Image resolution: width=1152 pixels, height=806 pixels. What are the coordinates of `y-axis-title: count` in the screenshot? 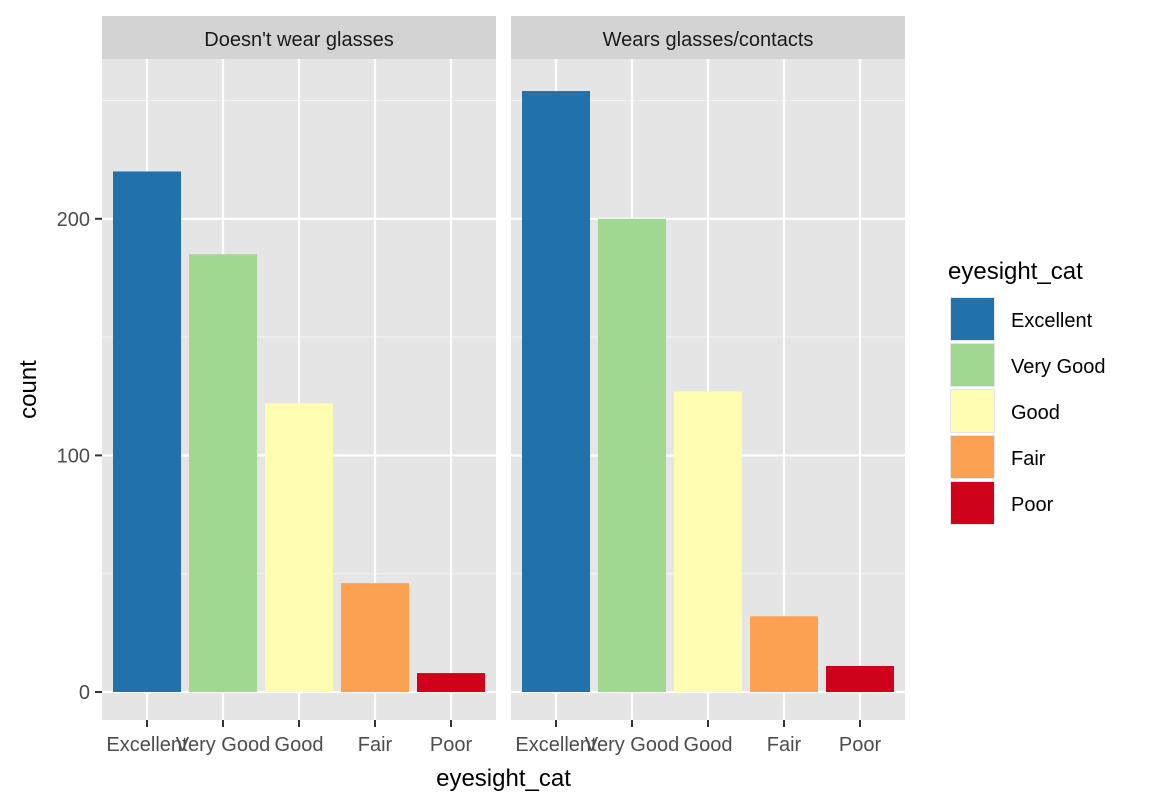 It's located at (28, 389).